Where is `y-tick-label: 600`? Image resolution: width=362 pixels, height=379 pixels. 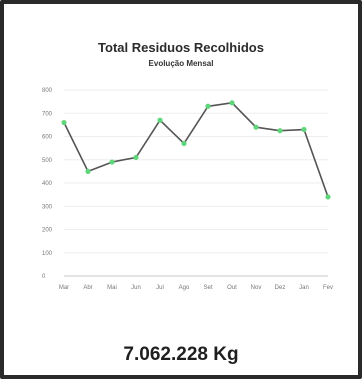
y-tick-label: 600 is located at coordinates (47, 138).